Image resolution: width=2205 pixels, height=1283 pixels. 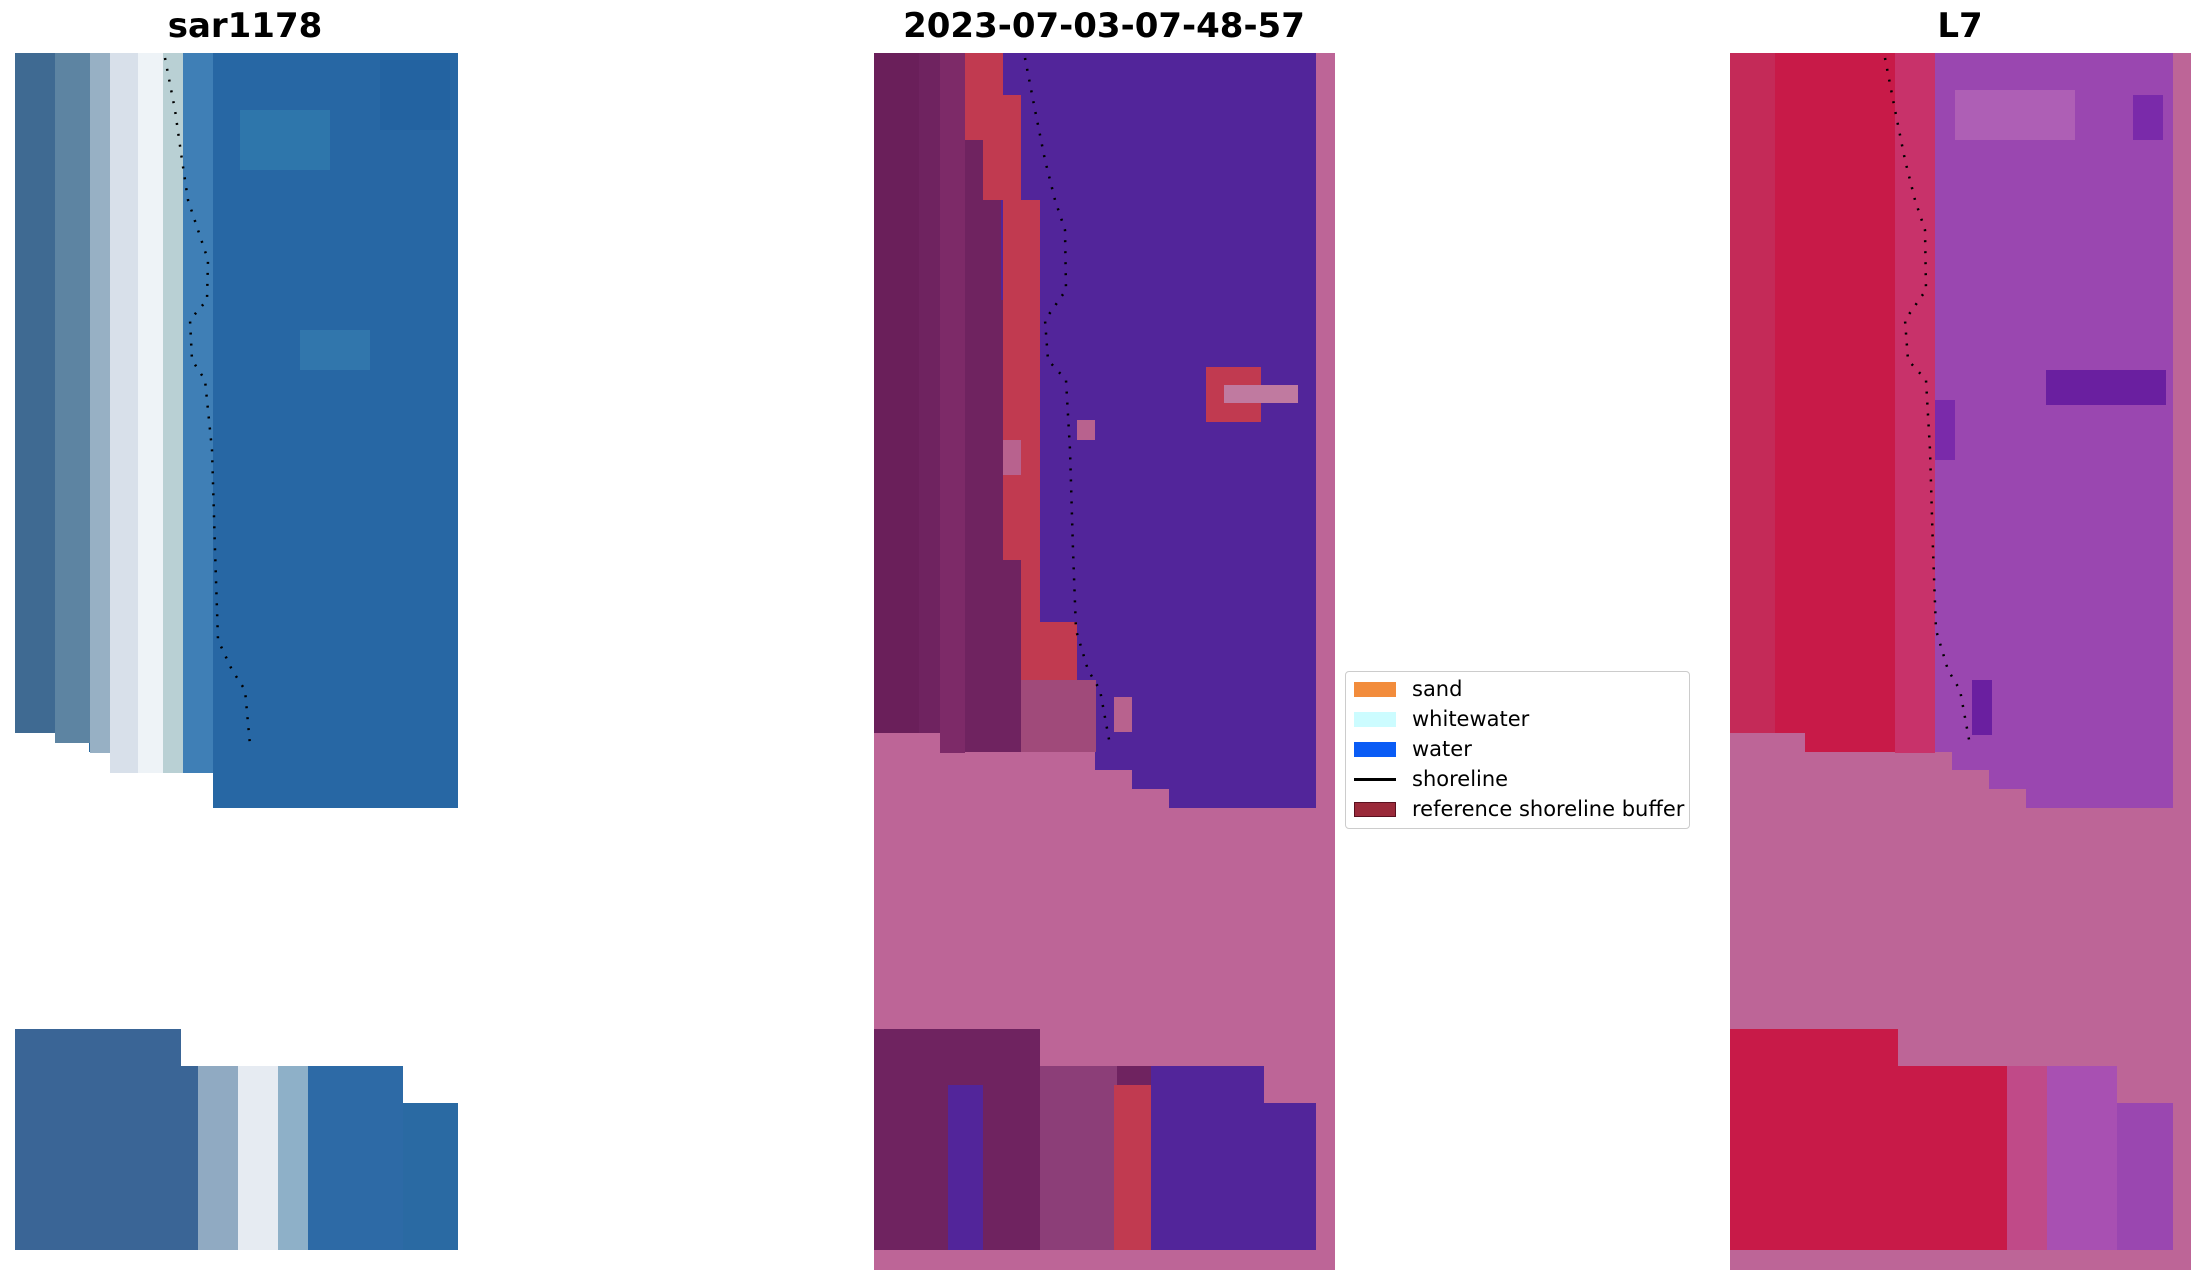 What do you see at coordinates (1437, 689) in the screenshot?
I see `legend-label-sand: sand` at bounding box center [1437, 689].